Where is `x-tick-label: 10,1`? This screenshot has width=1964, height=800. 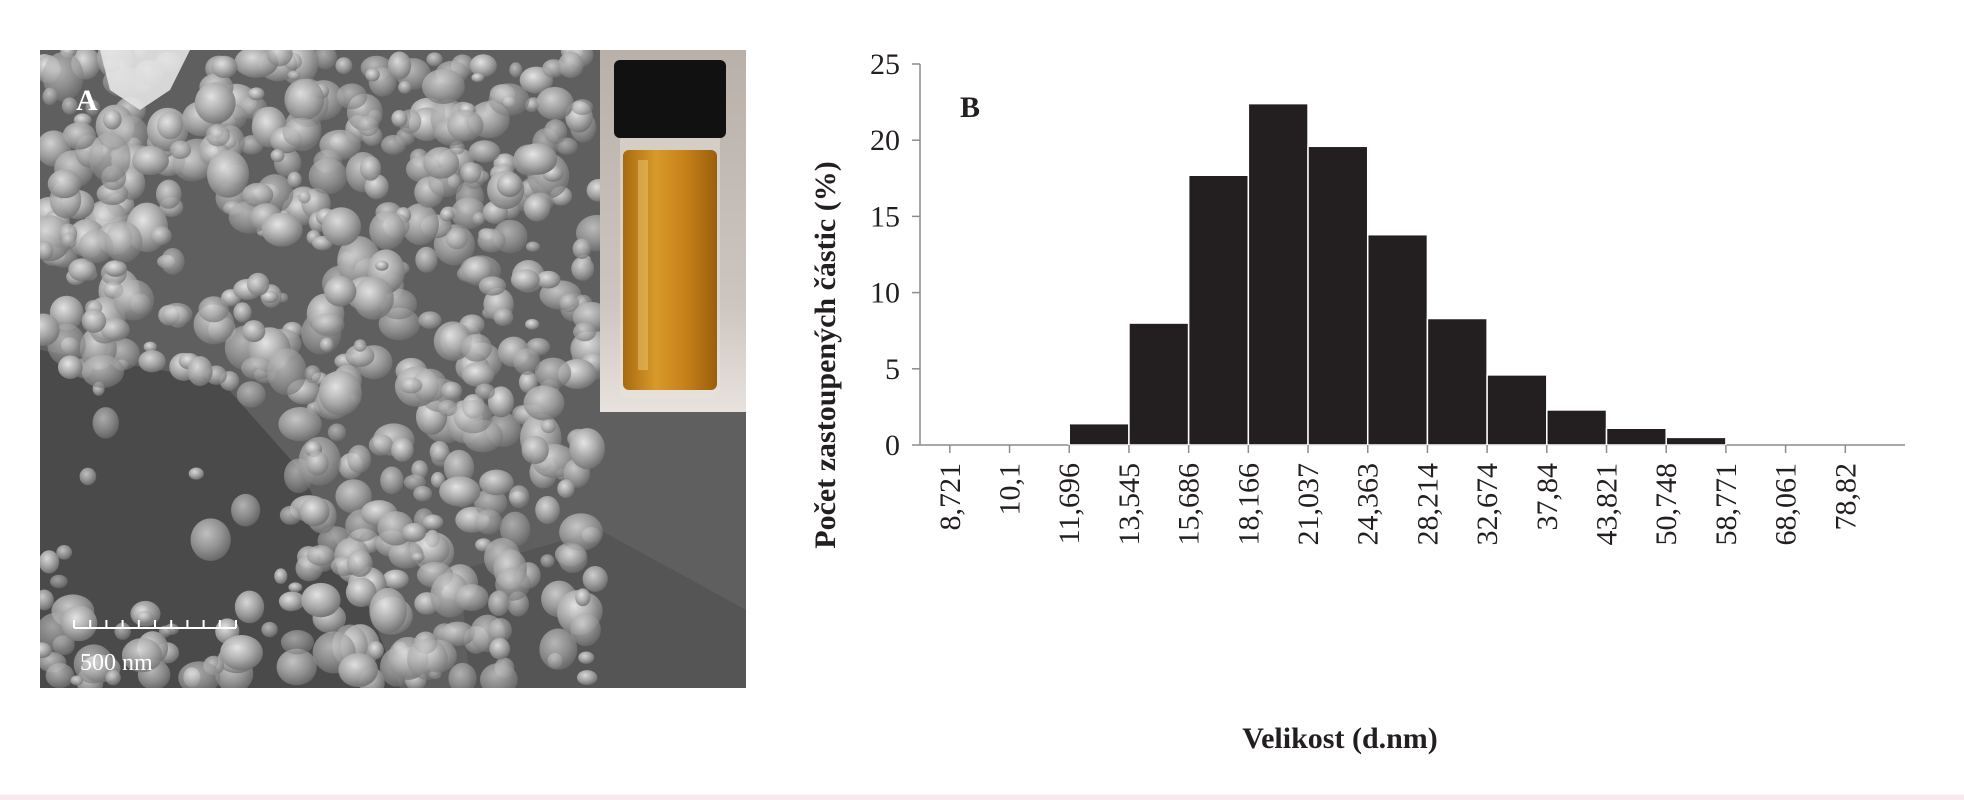 x-tick-label: 10,1 is located at coordinates (1010, 489).